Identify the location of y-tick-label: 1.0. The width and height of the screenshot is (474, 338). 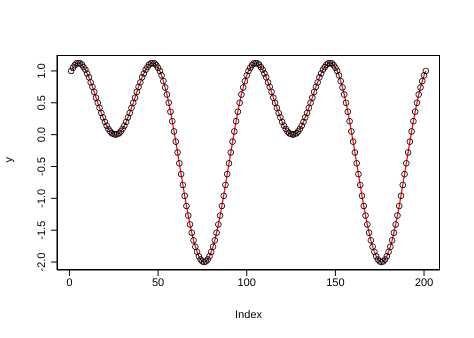
(42, 71).